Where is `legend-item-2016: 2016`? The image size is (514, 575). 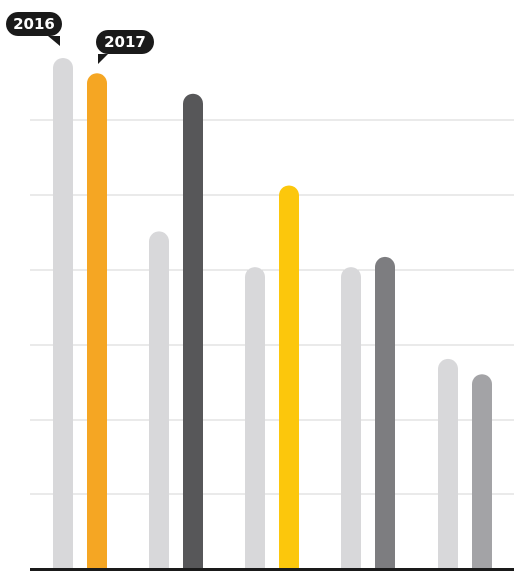
legend-item-2016: 2016 is located at coordinates (34, 29).